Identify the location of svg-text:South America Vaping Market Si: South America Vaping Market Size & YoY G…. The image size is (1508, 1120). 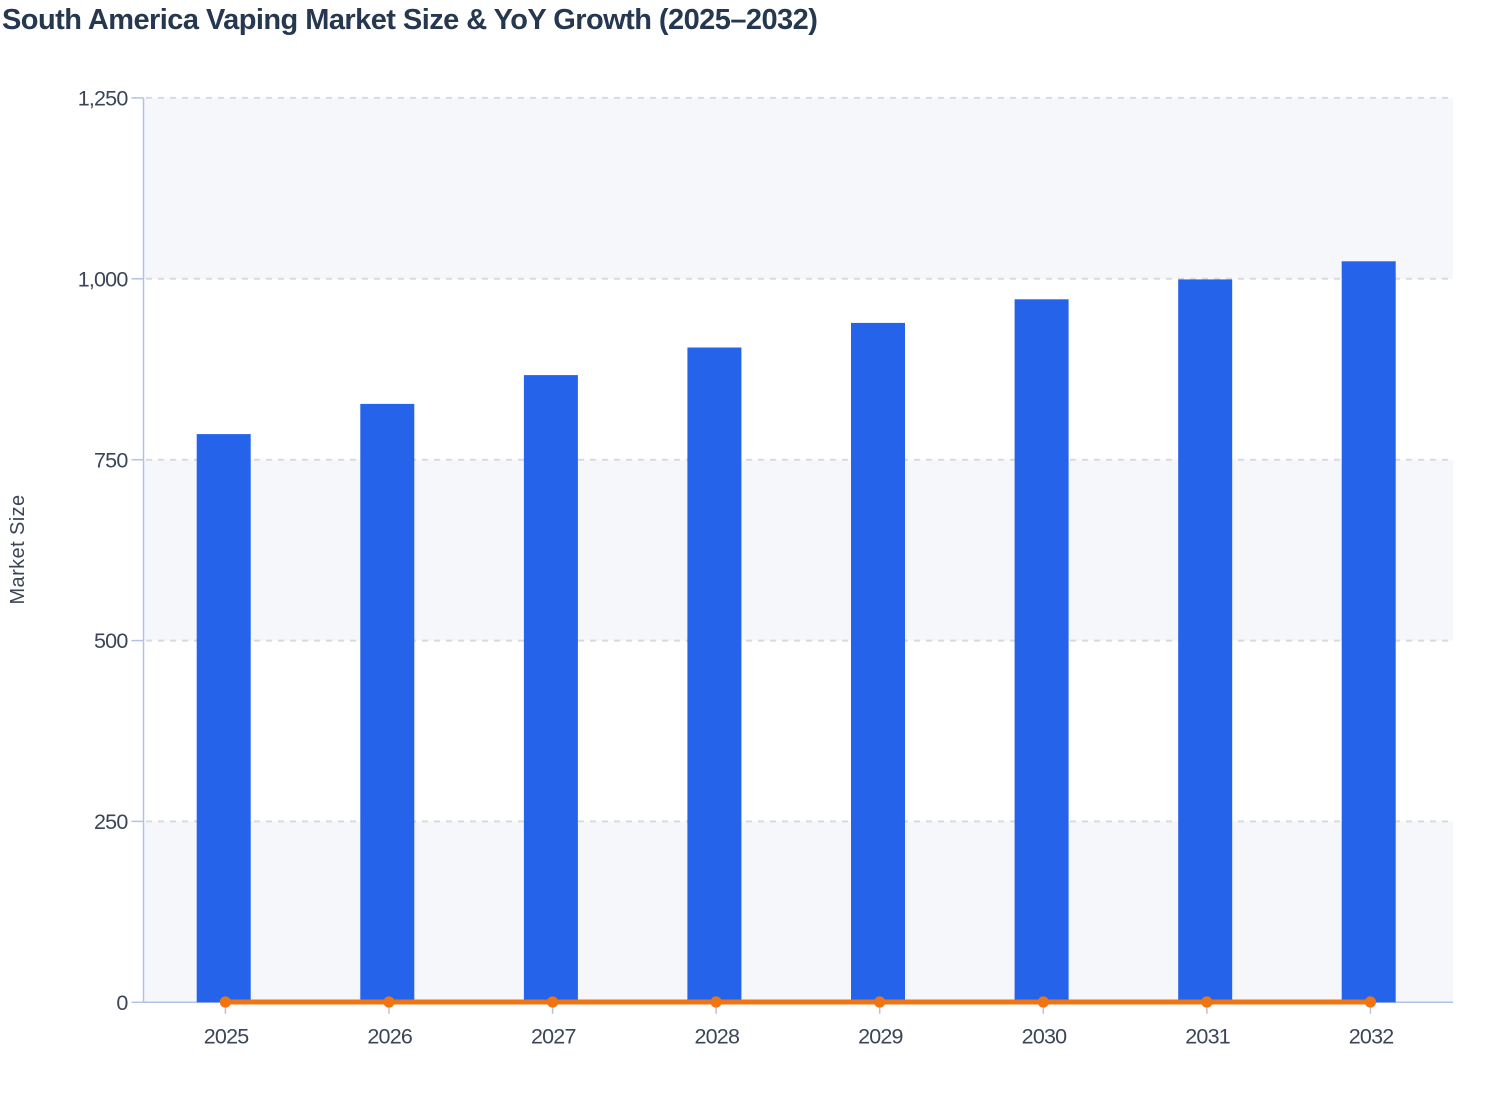
(409, 20).